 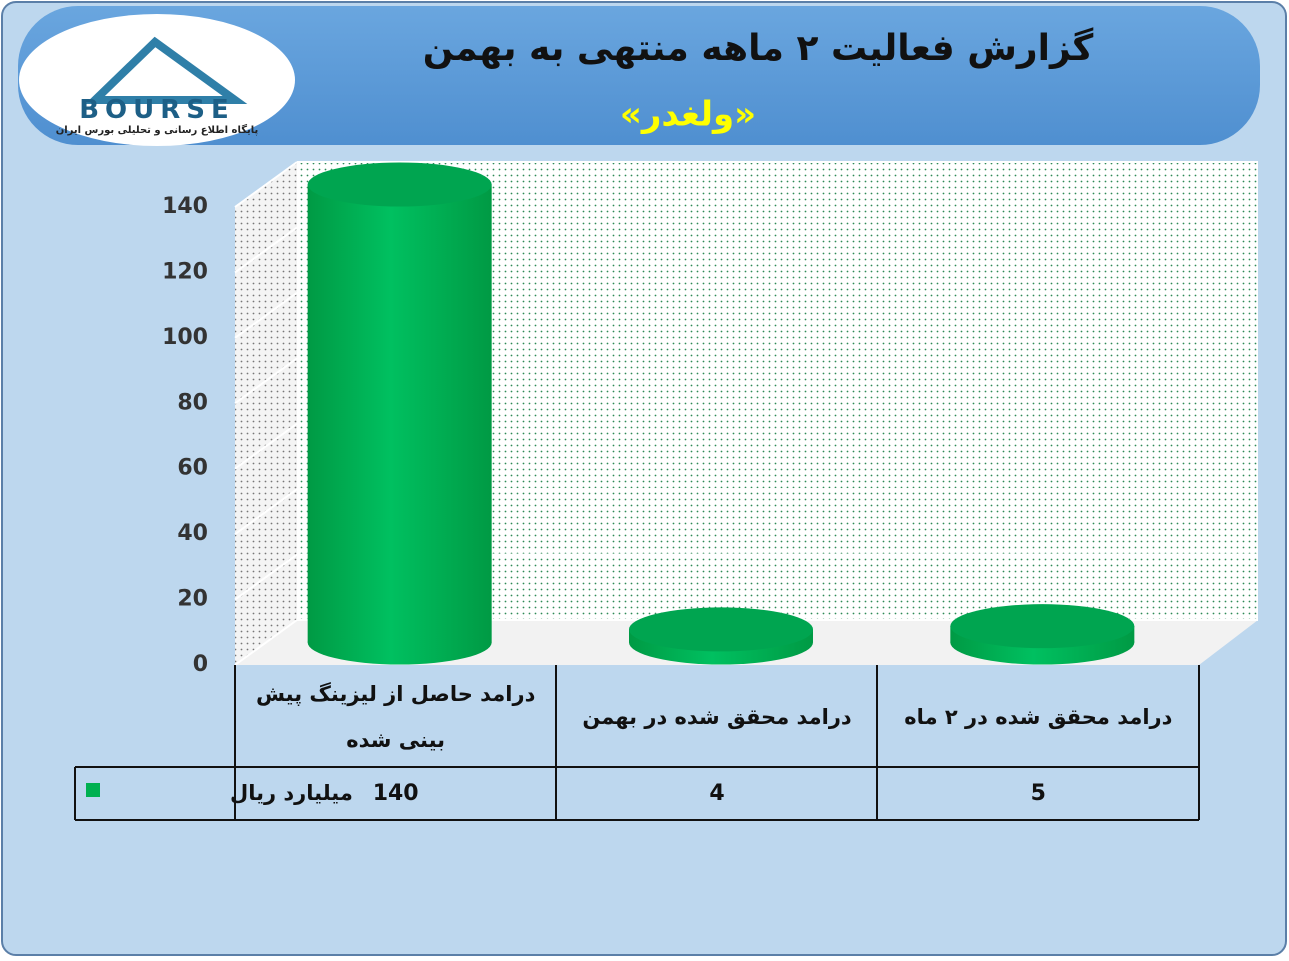 What do you see at coordinates (192, 599) in the screenshot?
I see `y-tick-label: 20` at bounding box center [192, 599].